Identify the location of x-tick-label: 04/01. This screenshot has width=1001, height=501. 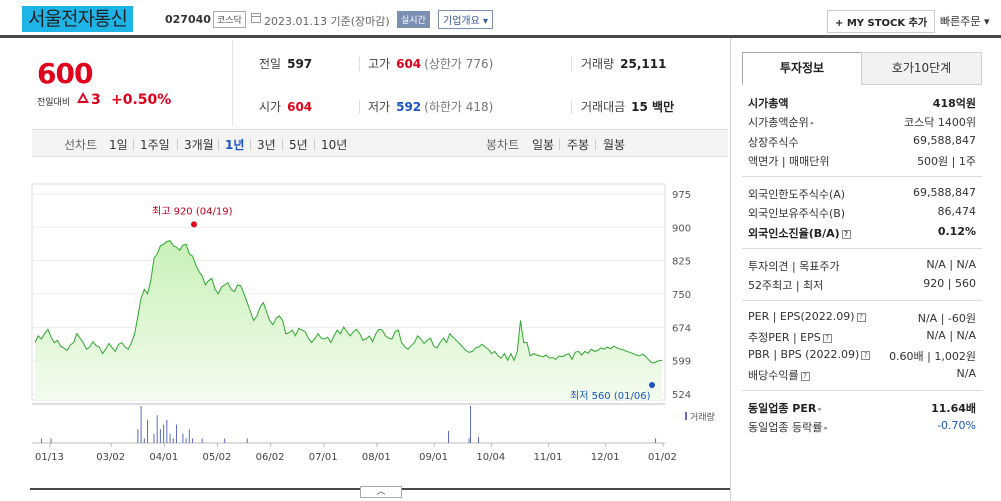
(163, 457).